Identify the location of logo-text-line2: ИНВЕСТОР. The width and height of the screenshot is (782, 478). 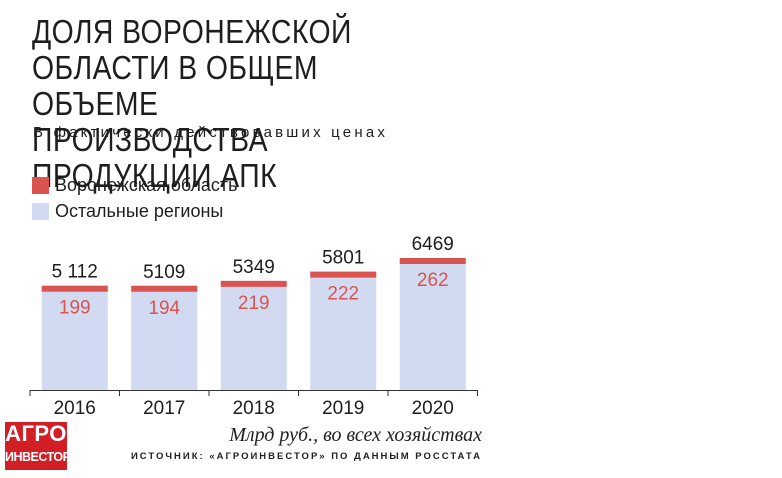
(38, 457).